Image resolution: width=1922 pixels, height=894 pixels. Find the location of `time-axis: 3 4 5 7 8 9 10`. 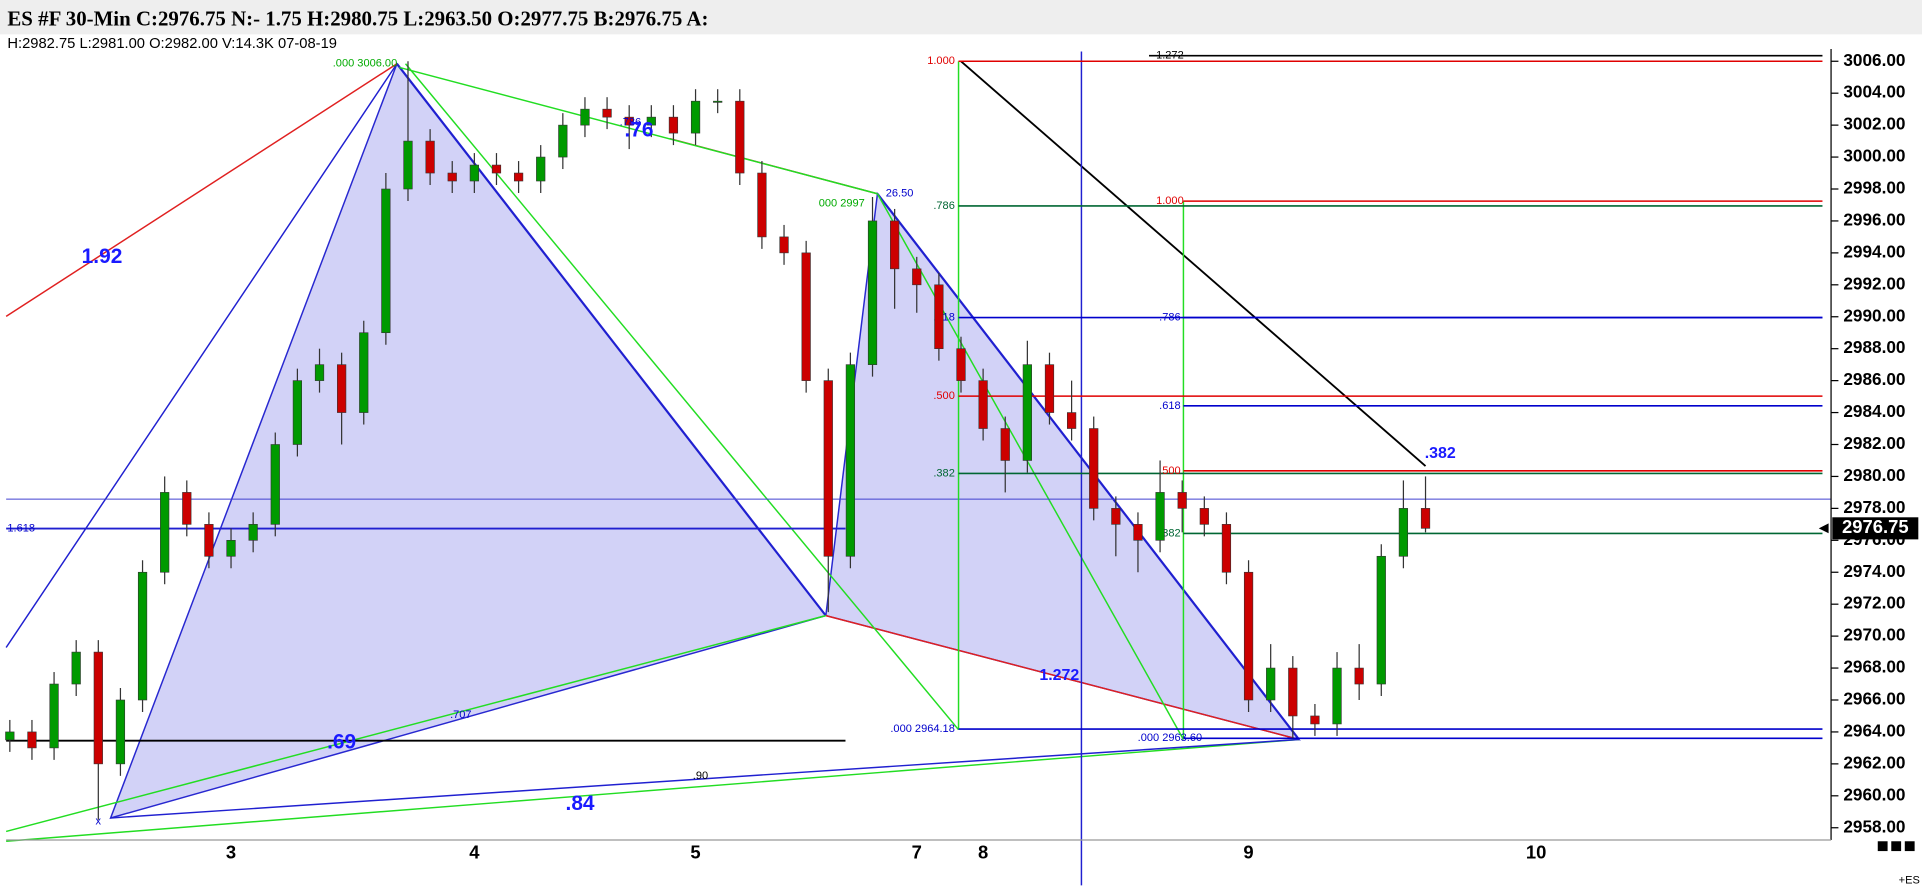

time-axis: 3 4 5 7 8 9 10 is located at coordinates (886, 851).